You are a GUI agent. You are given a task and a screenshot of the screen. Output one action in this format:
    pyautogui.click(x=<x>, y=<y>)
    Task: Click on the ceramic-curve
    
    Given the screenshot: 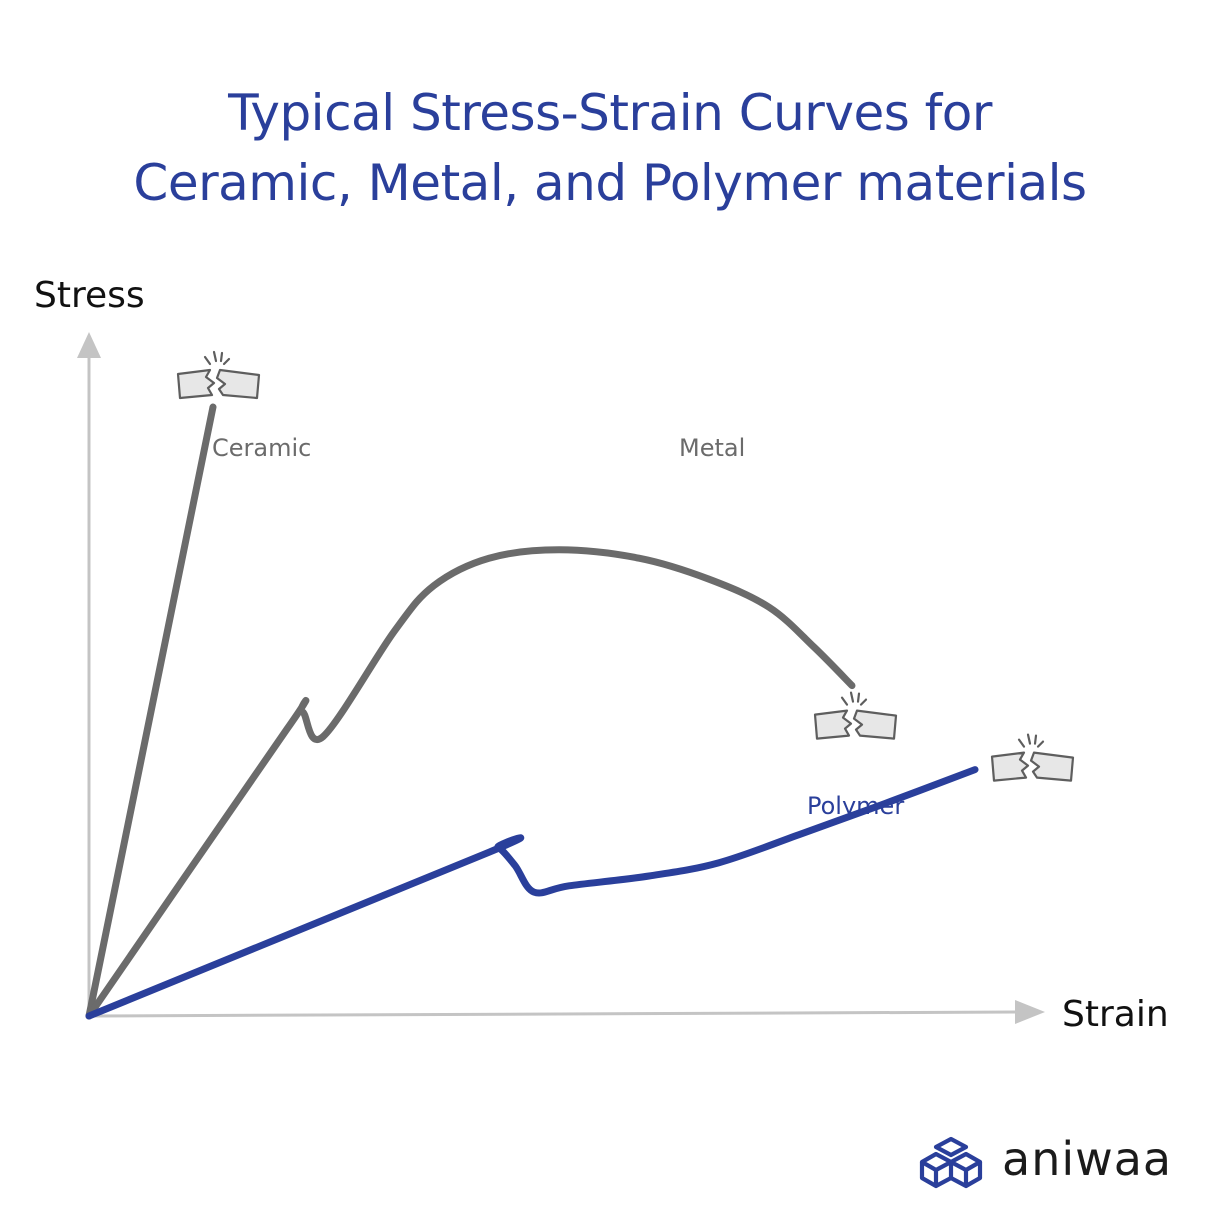 What is the action you would take?
    pyautogui.click(x=151, y=711)
    